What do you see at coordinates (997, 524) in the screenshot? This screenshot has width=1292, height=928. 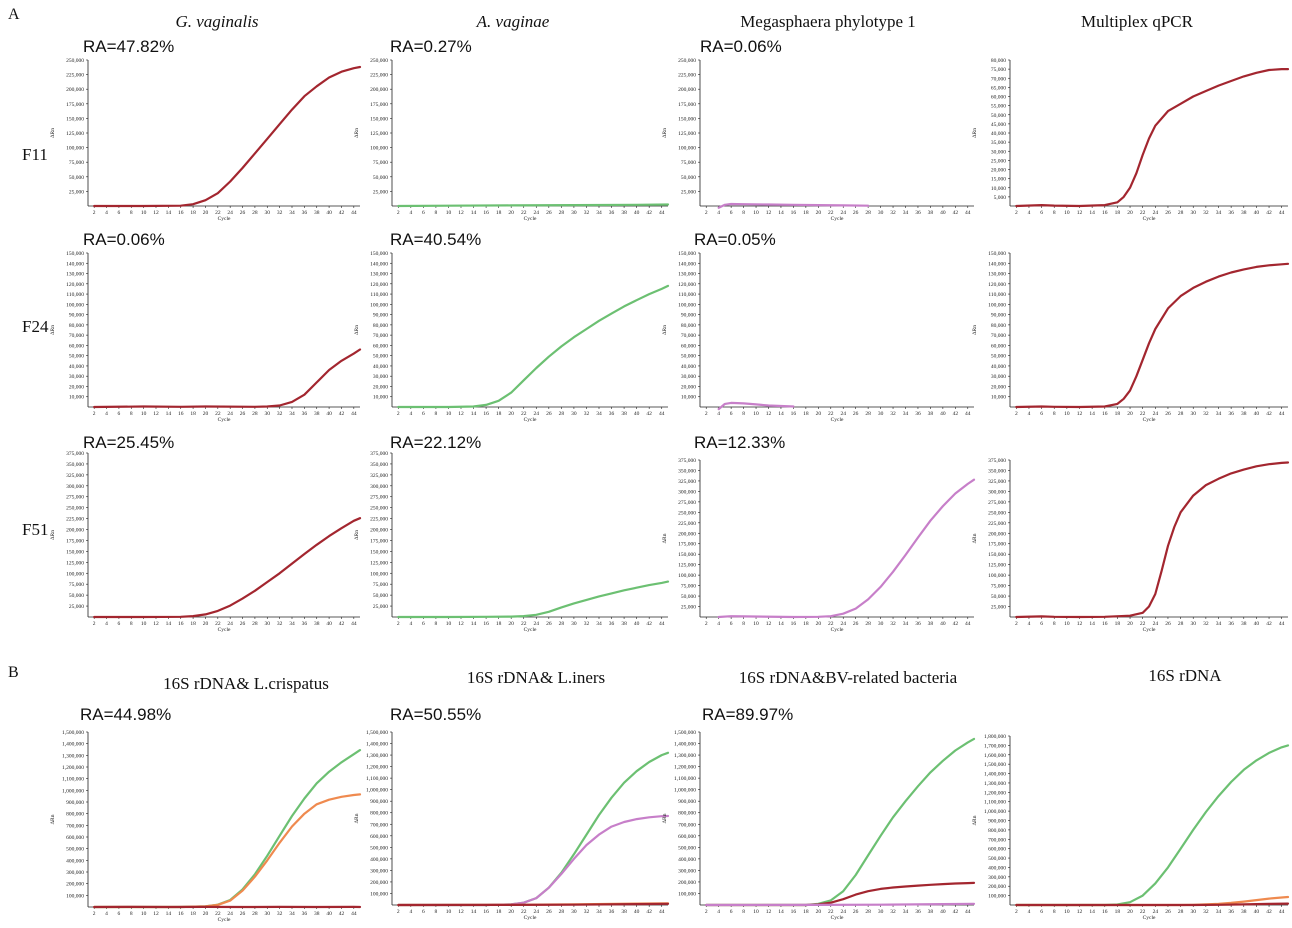 I see `y-tick-label: 225,000` at bounding box center [997, 524].